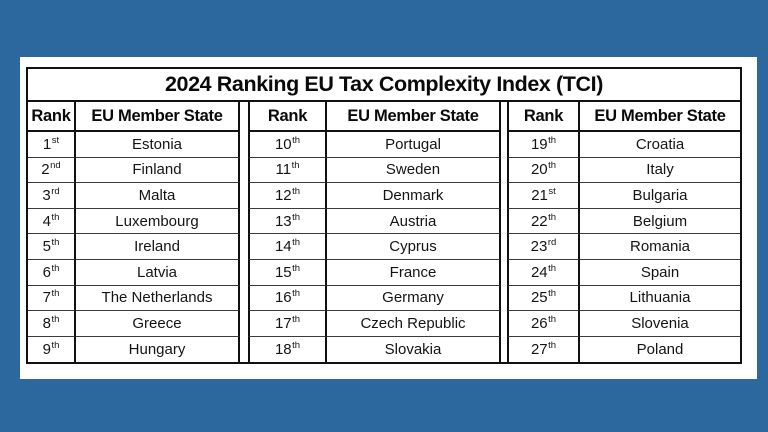 This screenshot has width=768, height=432. What do you see at coordinates (287, 169) in the screenshot?
I see `rank-ordinal: 11th` at bounding box center [287, 169].